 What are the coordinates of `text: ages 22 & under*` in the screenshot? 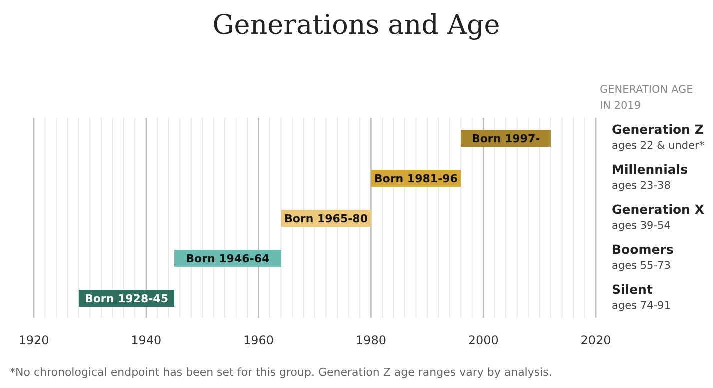 It's located at (658, 146).